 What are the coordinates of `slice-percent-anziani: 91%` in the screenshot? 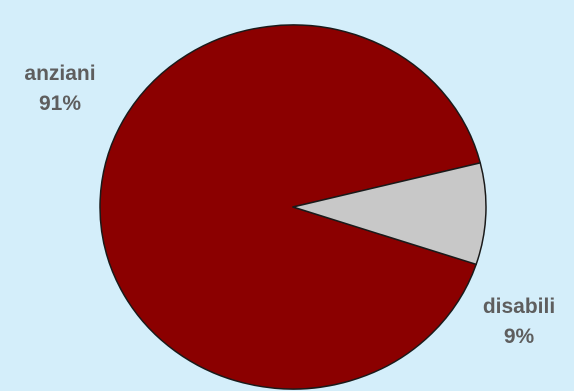 It's located at (60, 103).